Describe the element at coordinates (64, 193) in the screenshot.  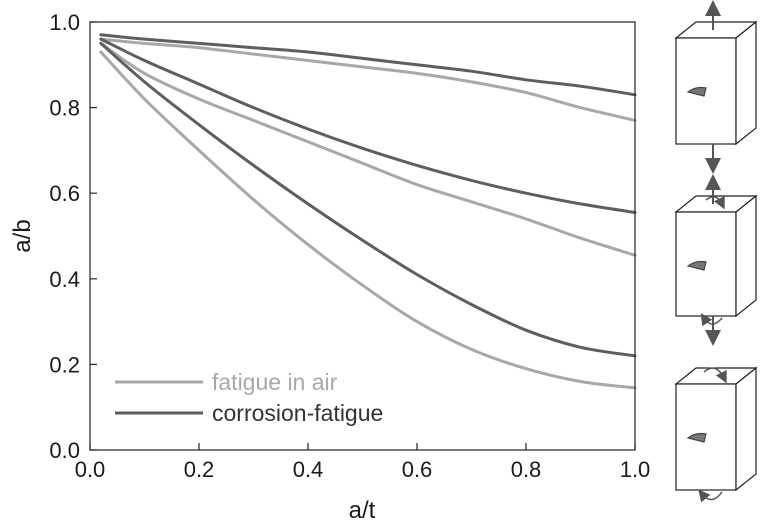
I see `y-tick-label: 0.6` at that location.